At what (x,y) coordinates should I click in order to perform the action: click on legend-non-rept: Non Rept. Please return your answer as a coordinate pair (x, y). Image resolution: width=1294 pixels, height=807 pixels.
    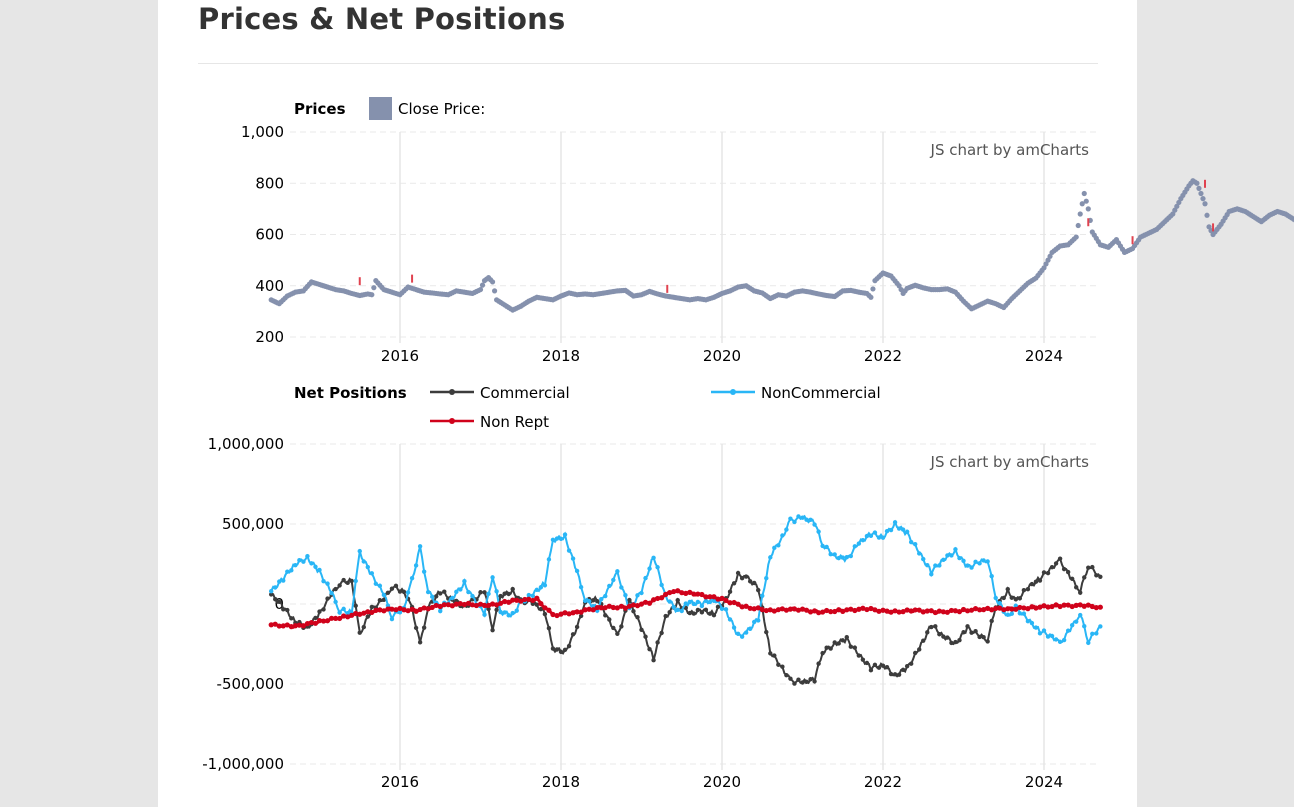
    Looking at the image, I should click on (489, 422).